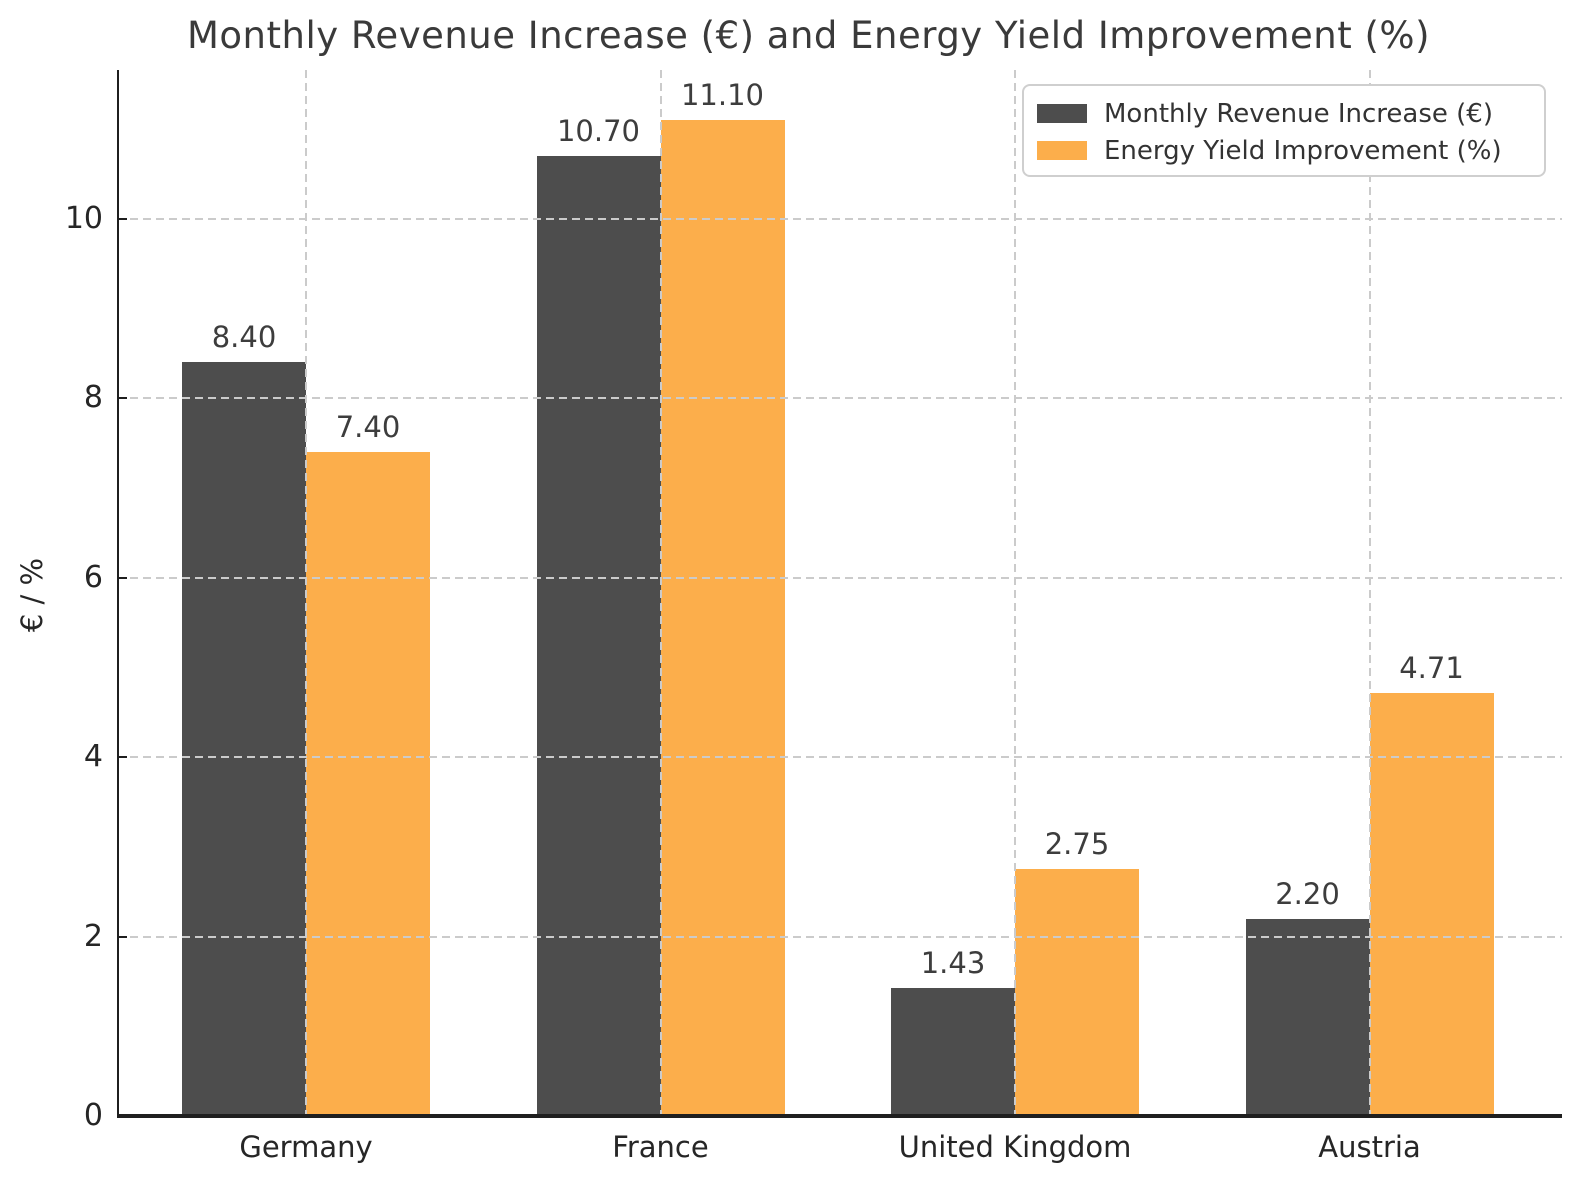 The height and width of the screenshot is (1180, 1587). I want to click on bar-revenue-france, so click(598, 636).